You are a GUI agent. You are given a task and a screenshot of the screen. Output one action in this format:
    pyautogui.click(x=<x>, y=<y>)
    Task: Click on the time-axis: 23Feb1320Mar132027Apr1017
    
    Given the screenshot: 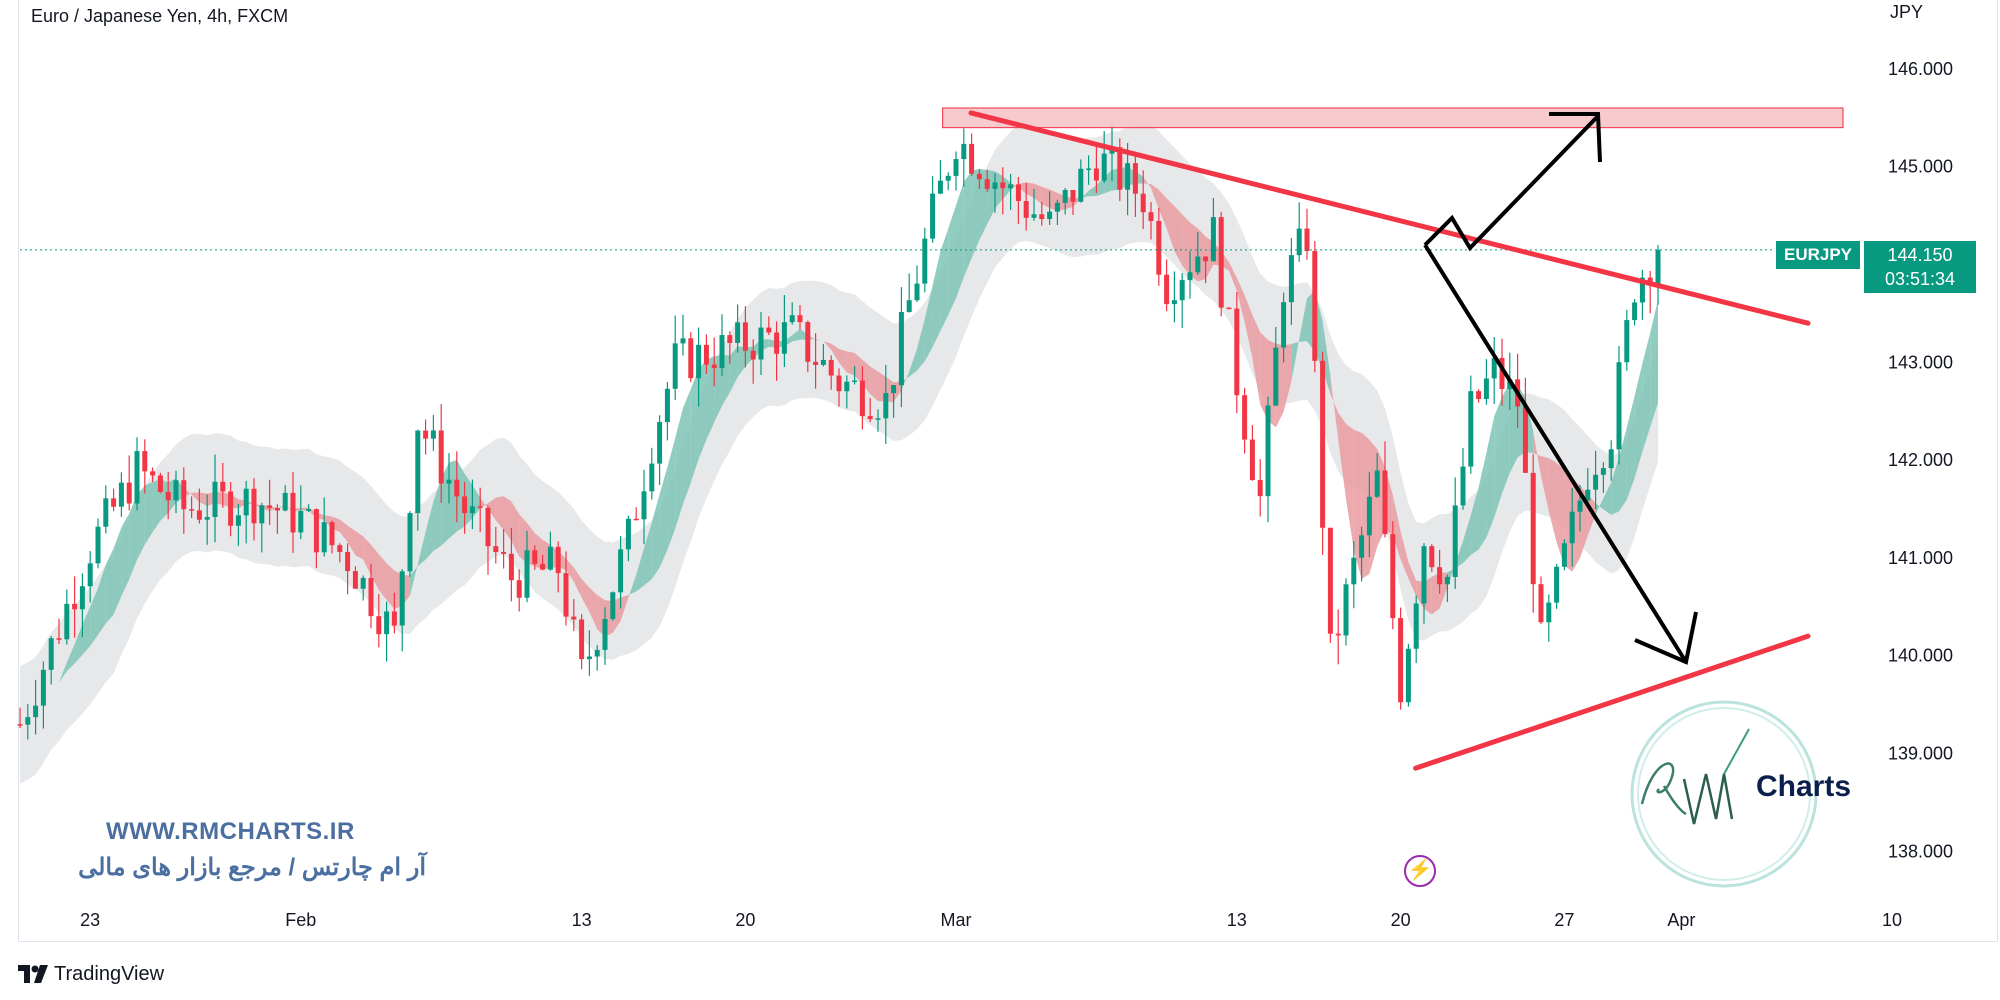 What is the action you would take?
    pyautogui.click(x=991, y=920)
    